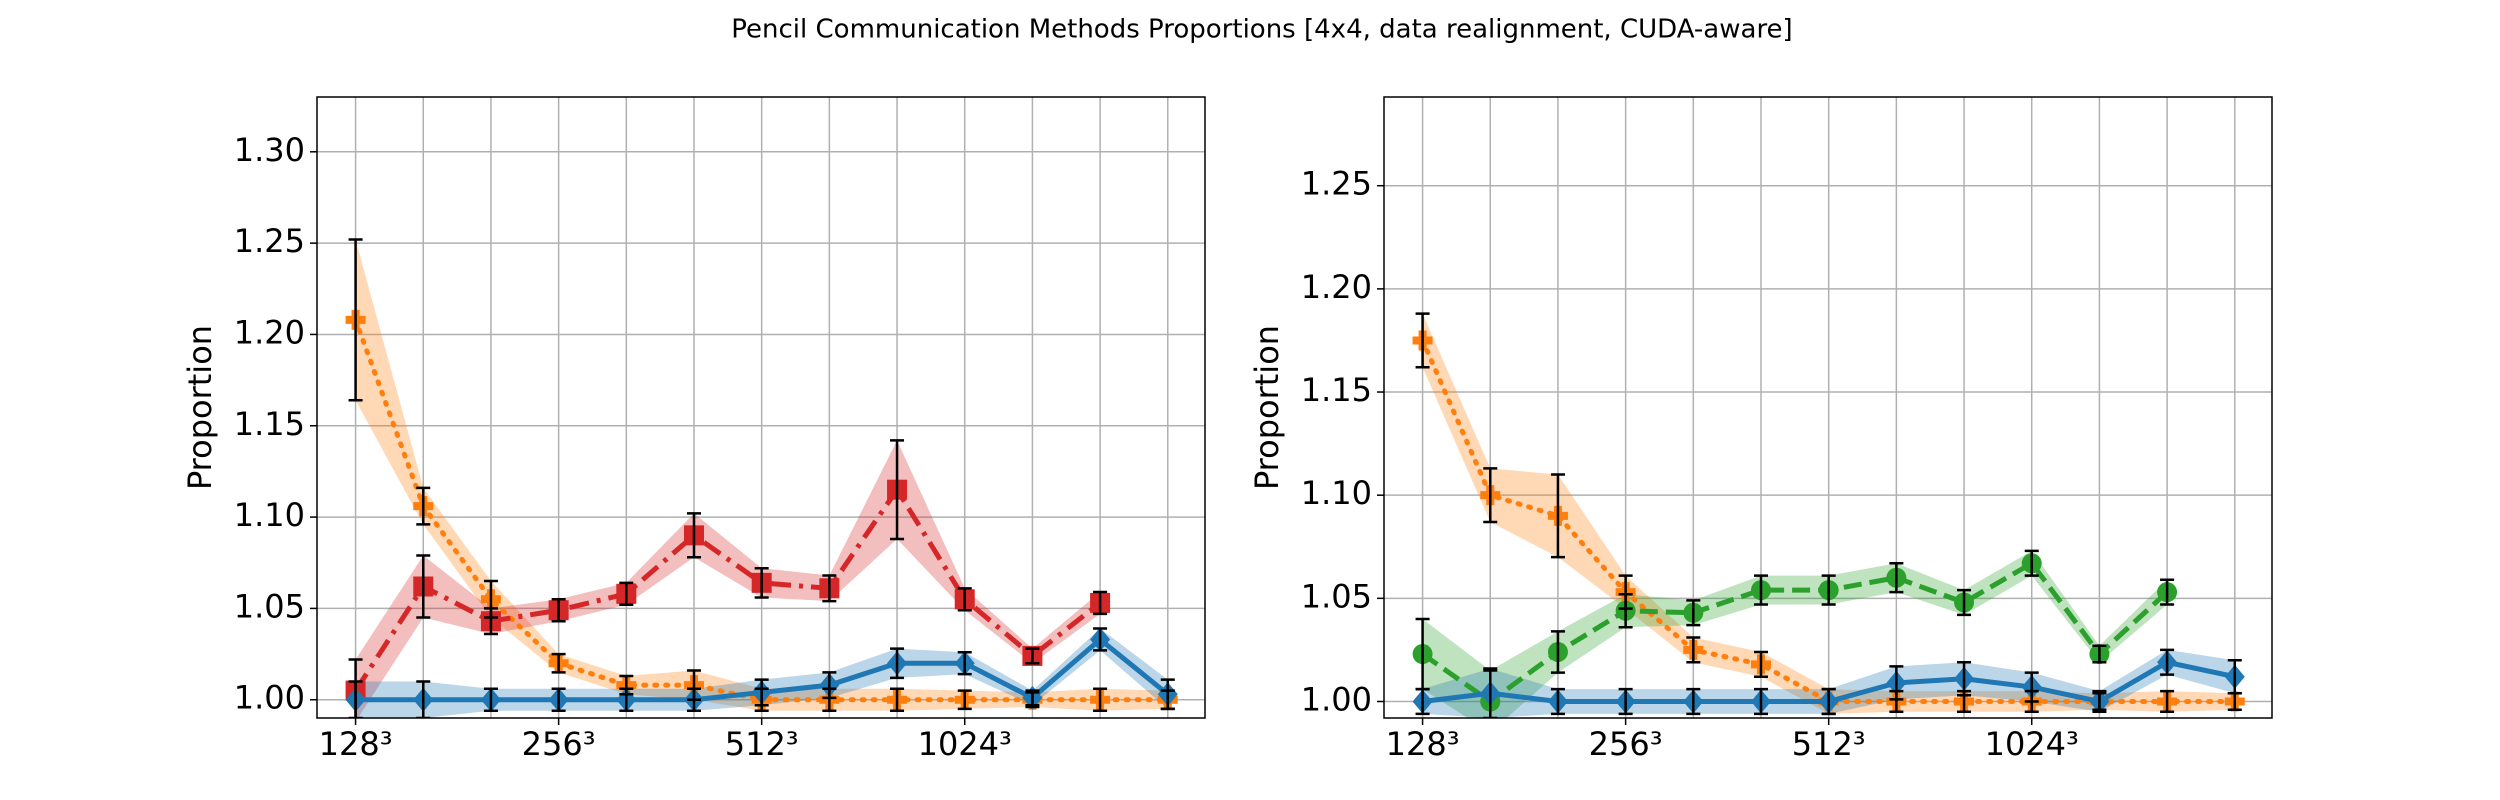 This screenshot has width=2500, height=800. Describe the element at coordinates (269, 150) in the screenshot. I see `y-tick-label: 1.30` at that location.